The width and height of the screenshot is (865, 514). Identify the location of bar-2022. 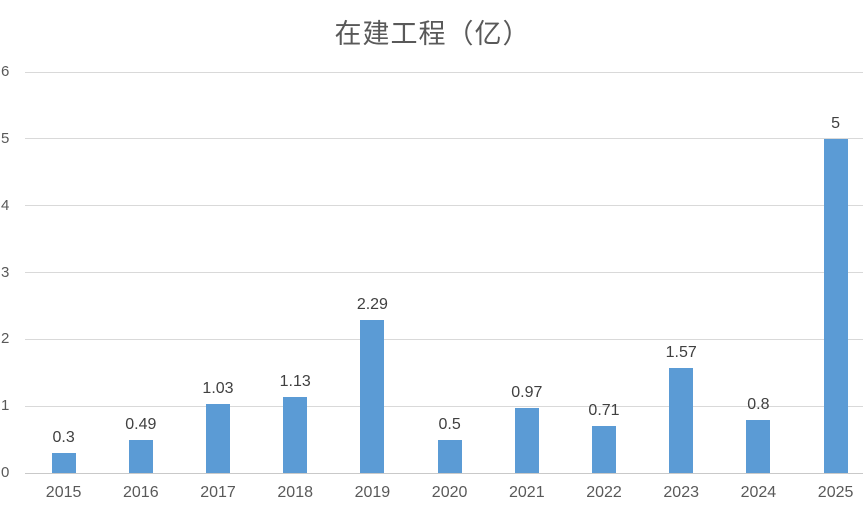
(604, 449).